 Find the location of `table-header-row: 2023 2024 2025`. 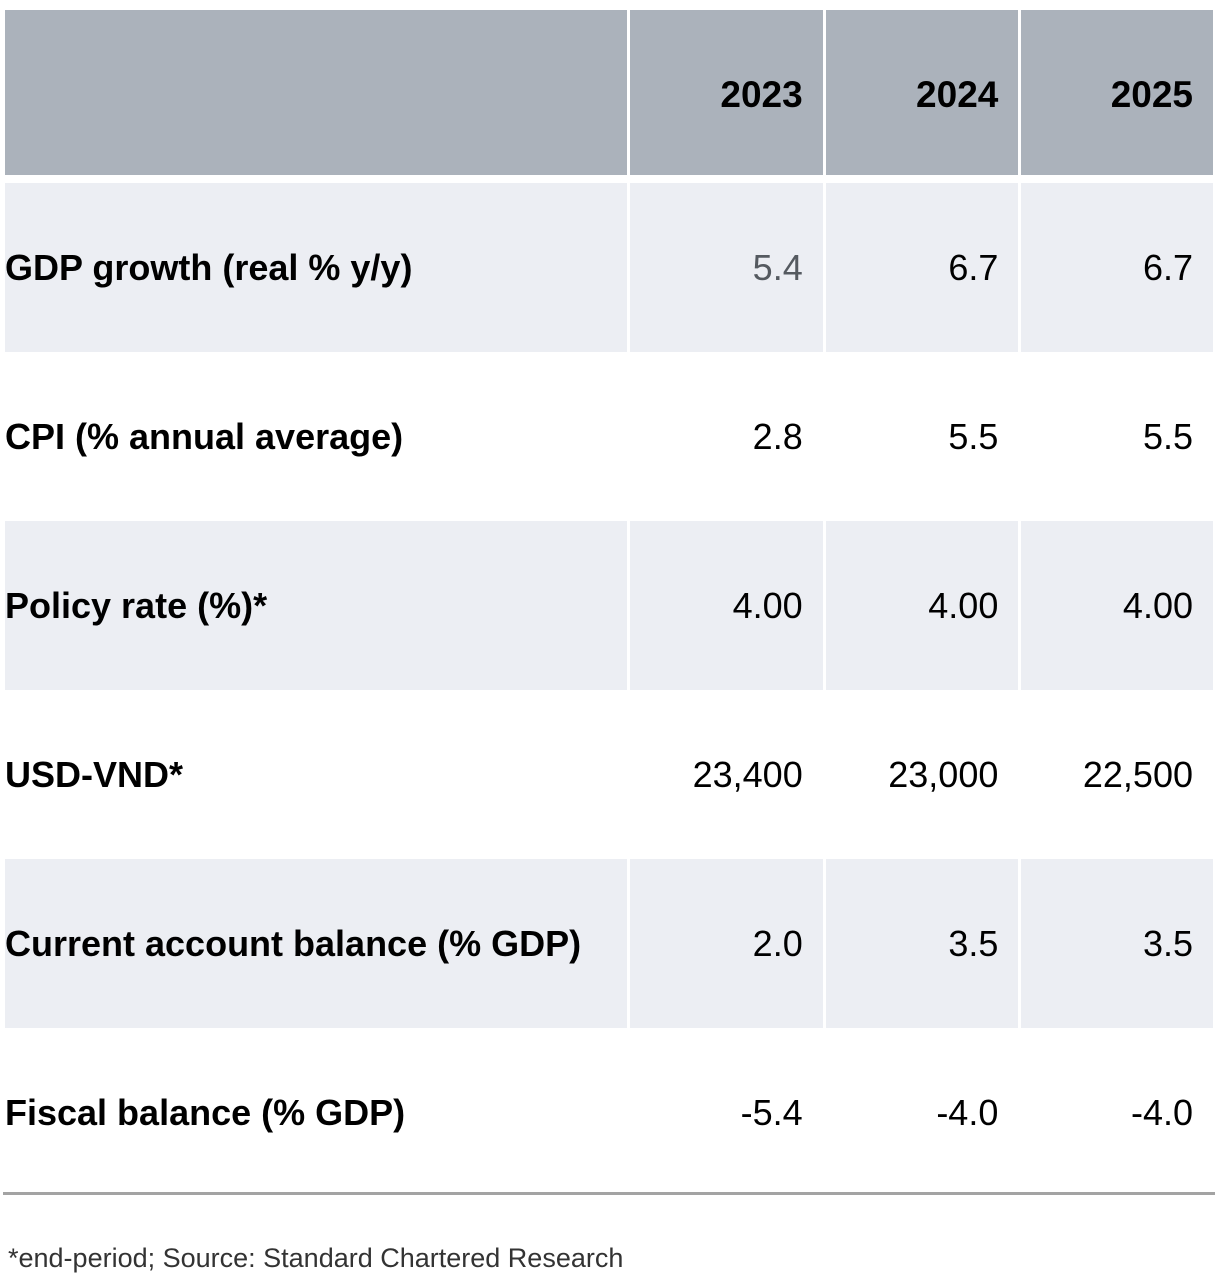

table-header-row: 2023 2024 2025 is located at coordinates (609, 92).